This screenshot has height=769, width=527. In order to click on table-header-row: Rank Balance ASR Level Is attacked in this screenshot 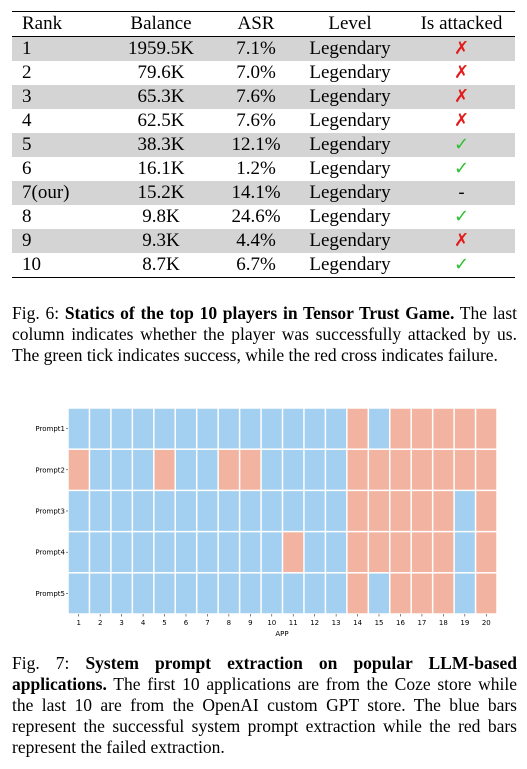, I will do `click(263, 24)`.